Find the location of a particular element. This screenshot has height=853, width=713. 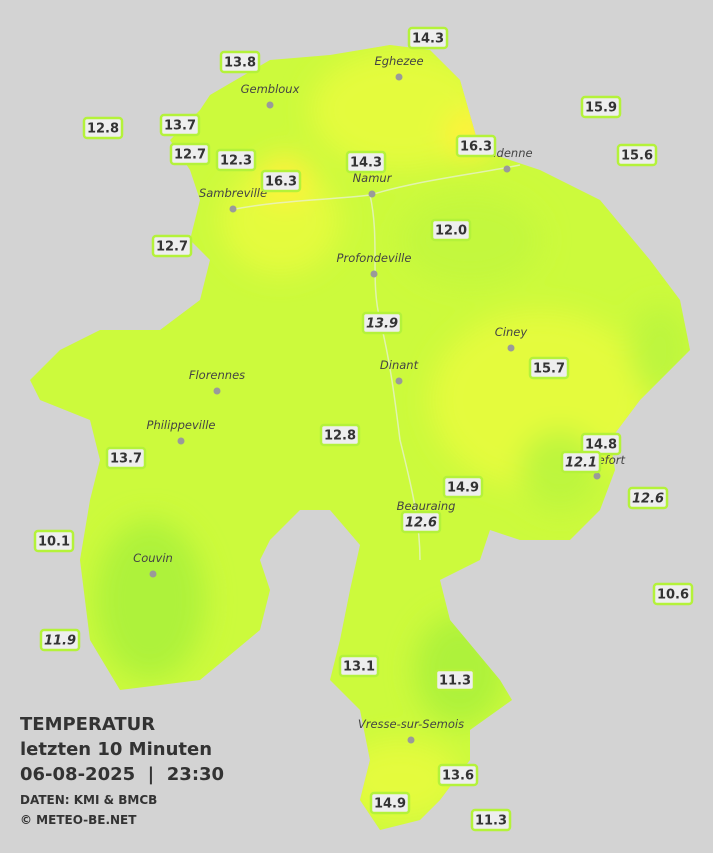

datetime: 06-08-2025 | 23:30 is located at coordinates (122, 774).